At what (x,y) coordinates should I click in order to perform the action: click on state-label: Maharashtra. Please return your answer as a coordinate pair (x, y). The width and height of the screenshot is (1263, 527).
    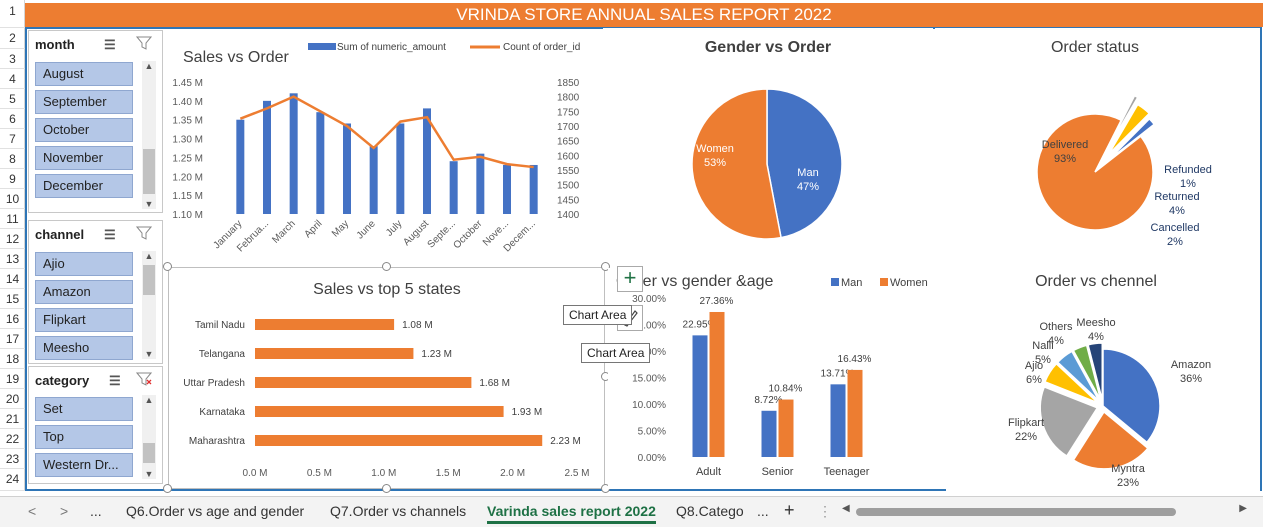
    Looking at the image, I should click on (217, 441).